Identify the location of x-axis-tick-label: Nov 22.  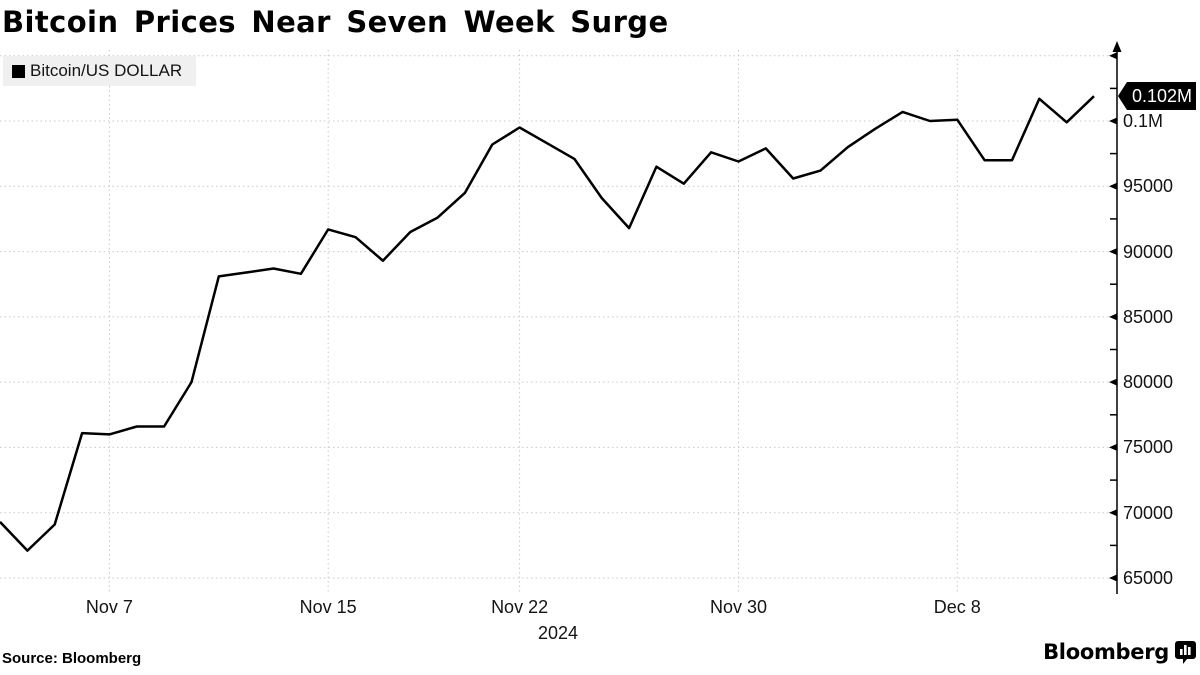
(520, 607).